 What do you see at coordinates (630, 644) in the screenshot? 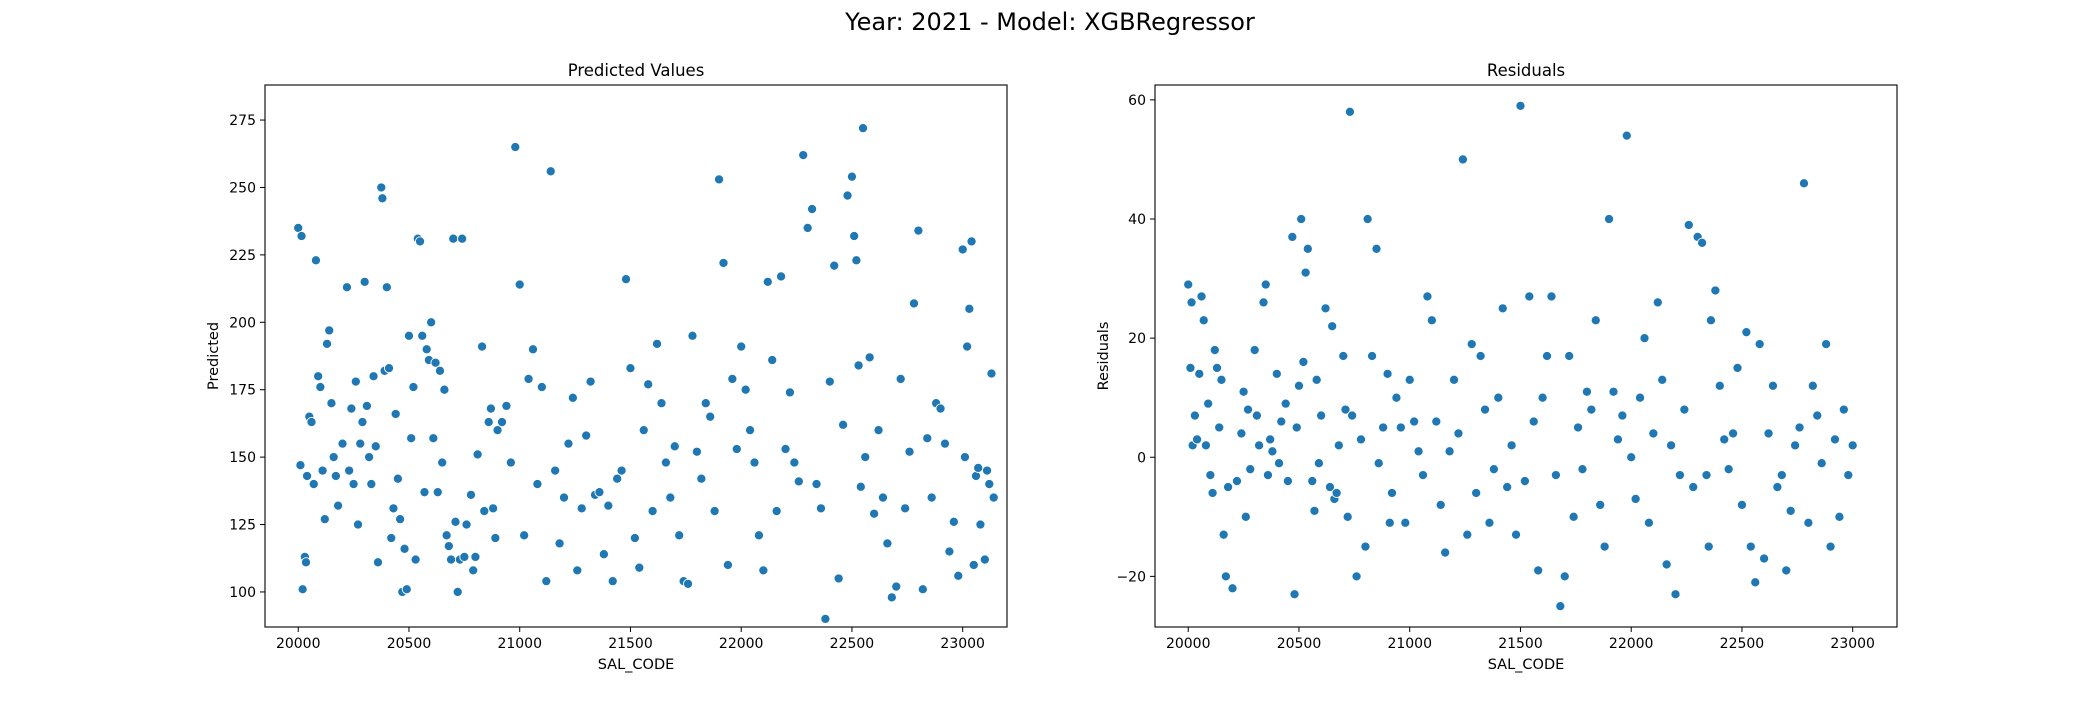
I see `chart-1-x-tick-label: 21500` at bounding box center [630, 644].